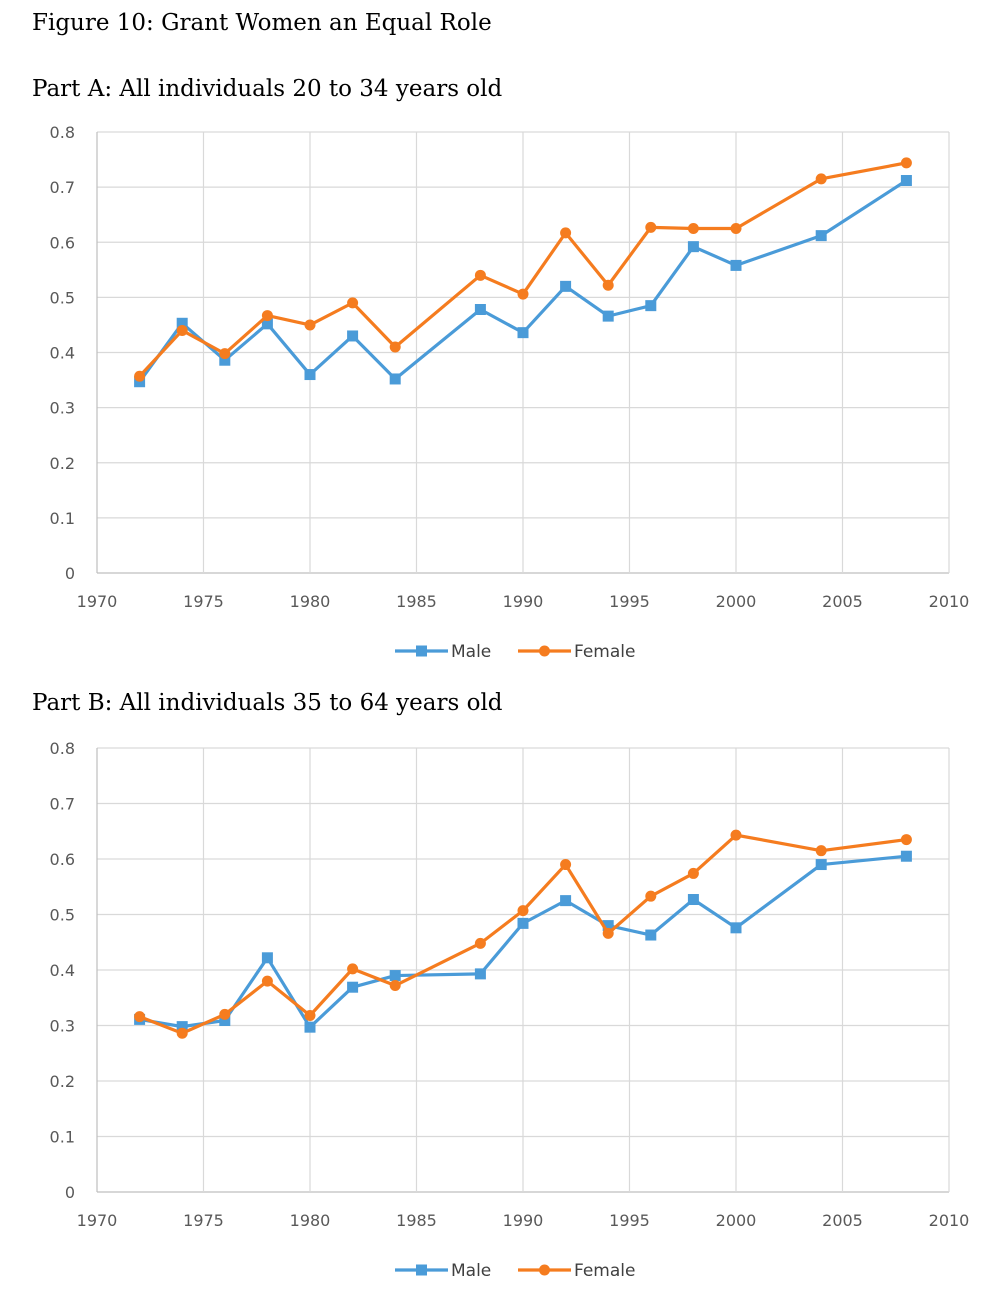  I want to click on chart-b-x-tick-label: 1970, so click(97, 1220).